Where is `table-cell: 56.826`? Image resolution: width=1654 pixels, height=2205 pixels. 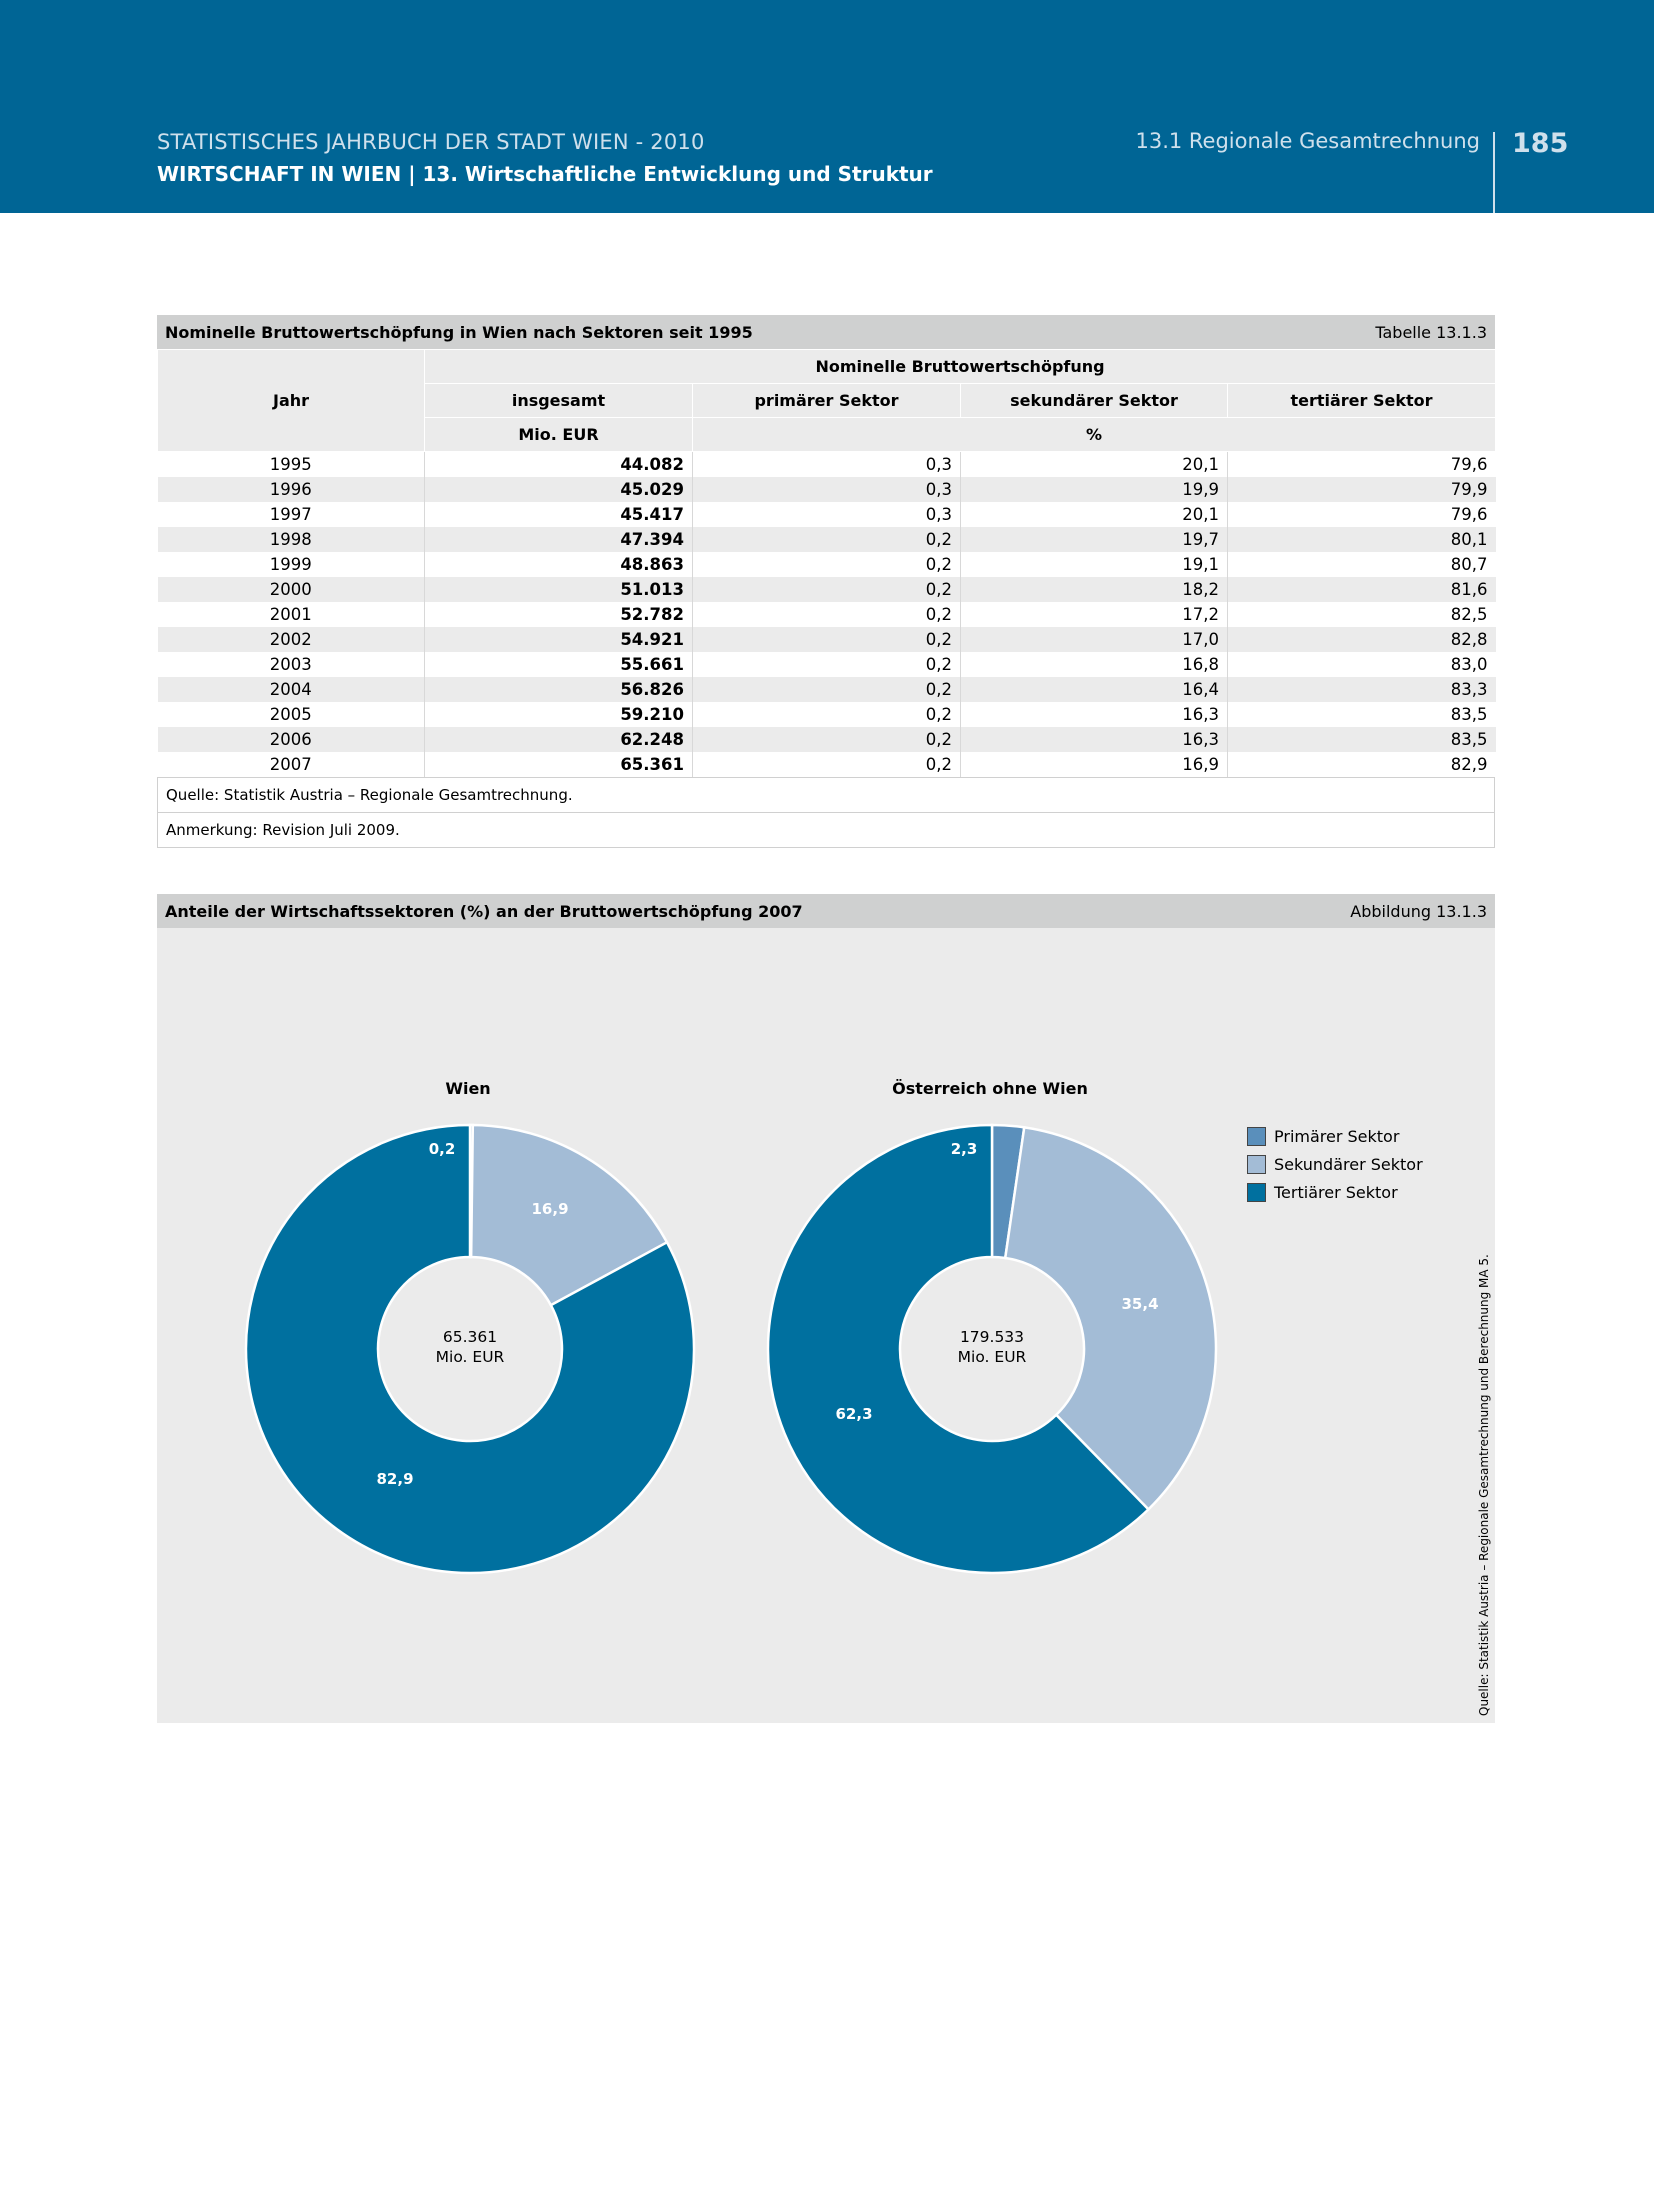 table-cell: 56.826 is located at coordinates (558, 689).